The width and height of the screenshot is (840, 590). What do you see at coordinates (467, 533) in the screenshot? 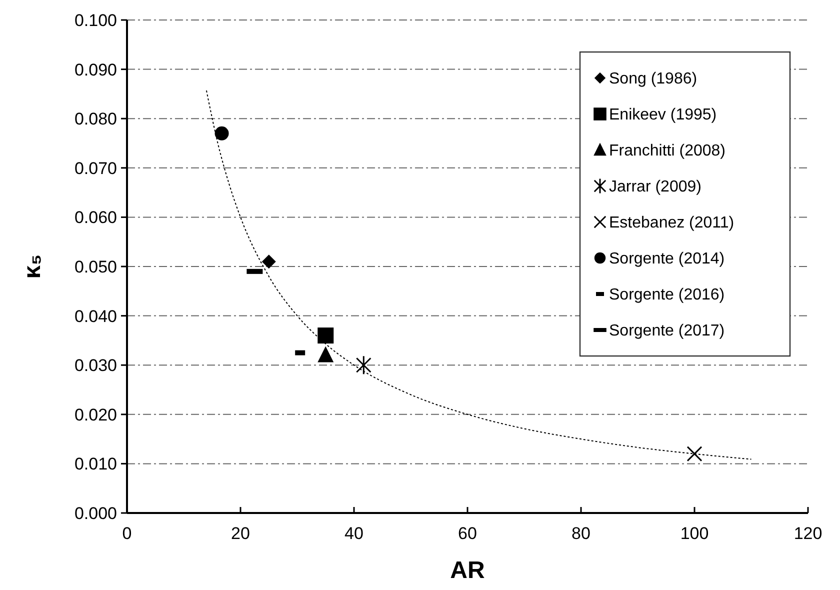
I see `x-tick-label: 60` at bounding box center [467, 533].